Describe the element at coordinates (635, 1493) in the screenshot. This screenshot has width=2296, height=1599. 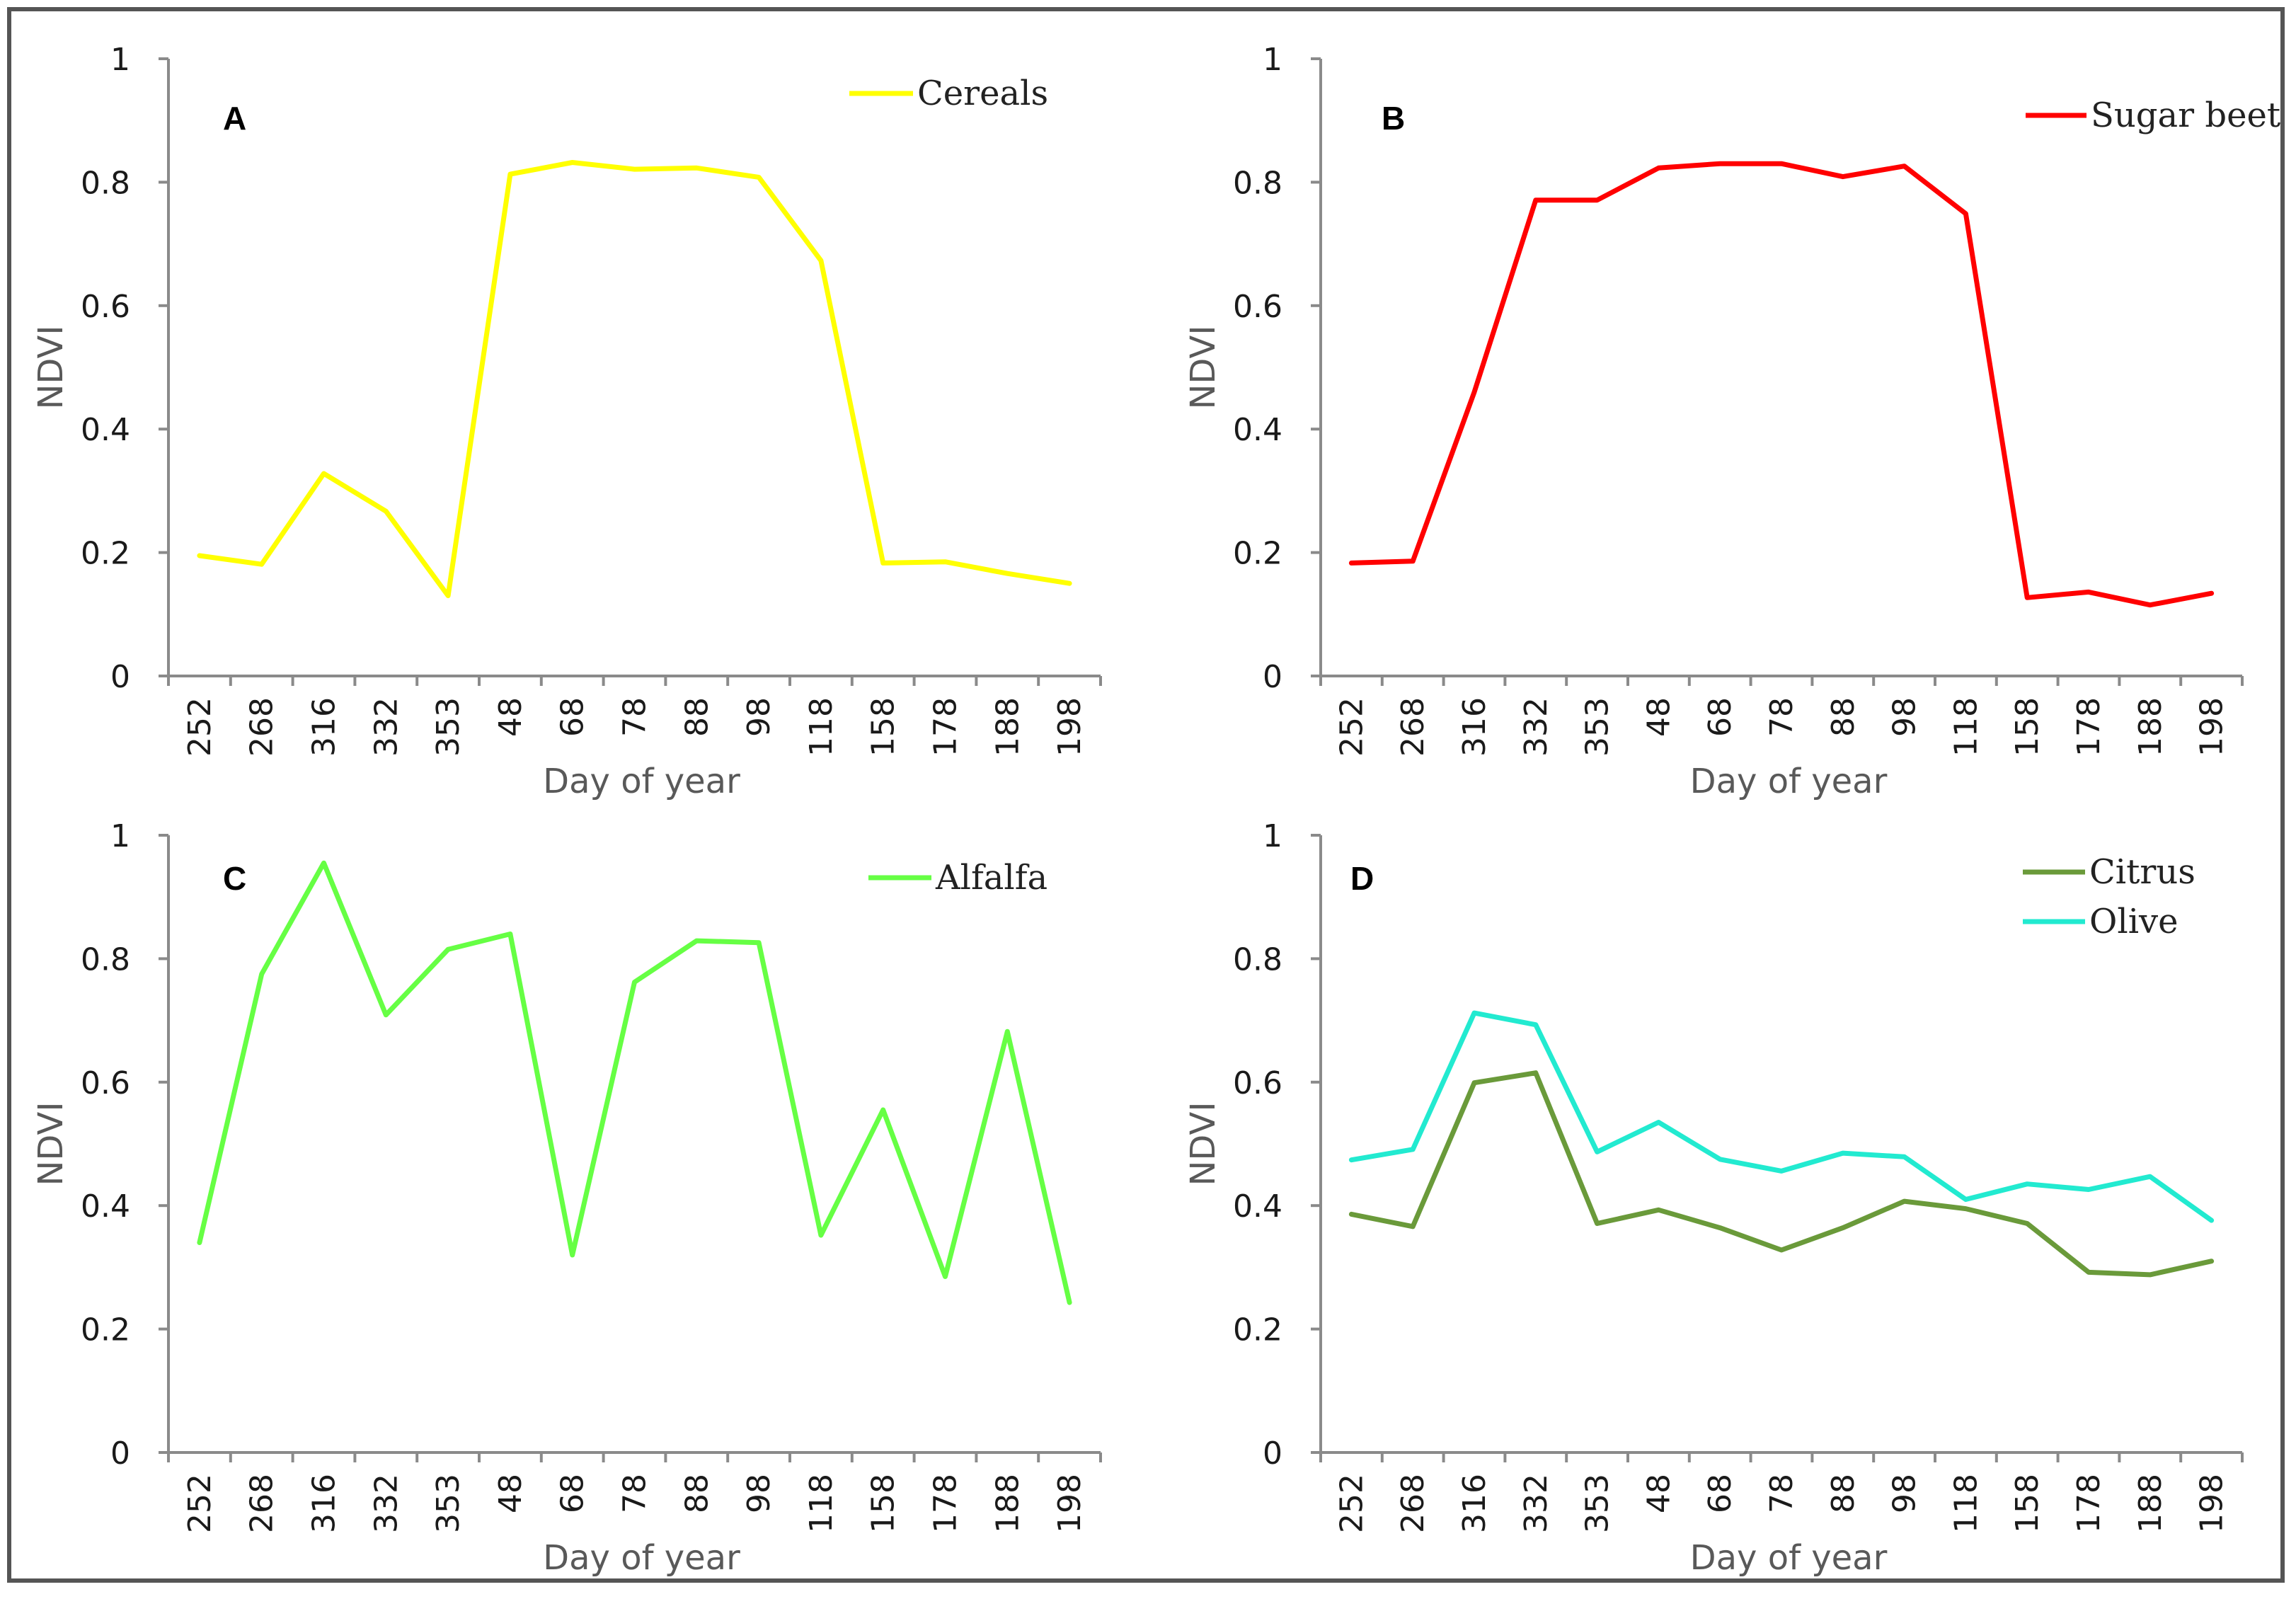
I see `x-tick-label: 78` at that location.